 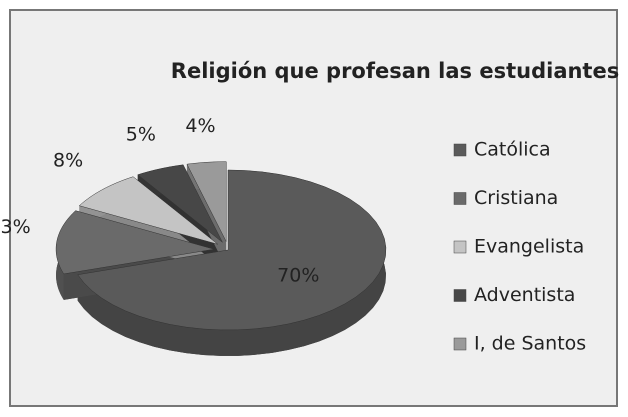 What do you see at coordinates (141, 134) in the screenshot?
I see `data-label: 5%` at bounding box center [141, 134].